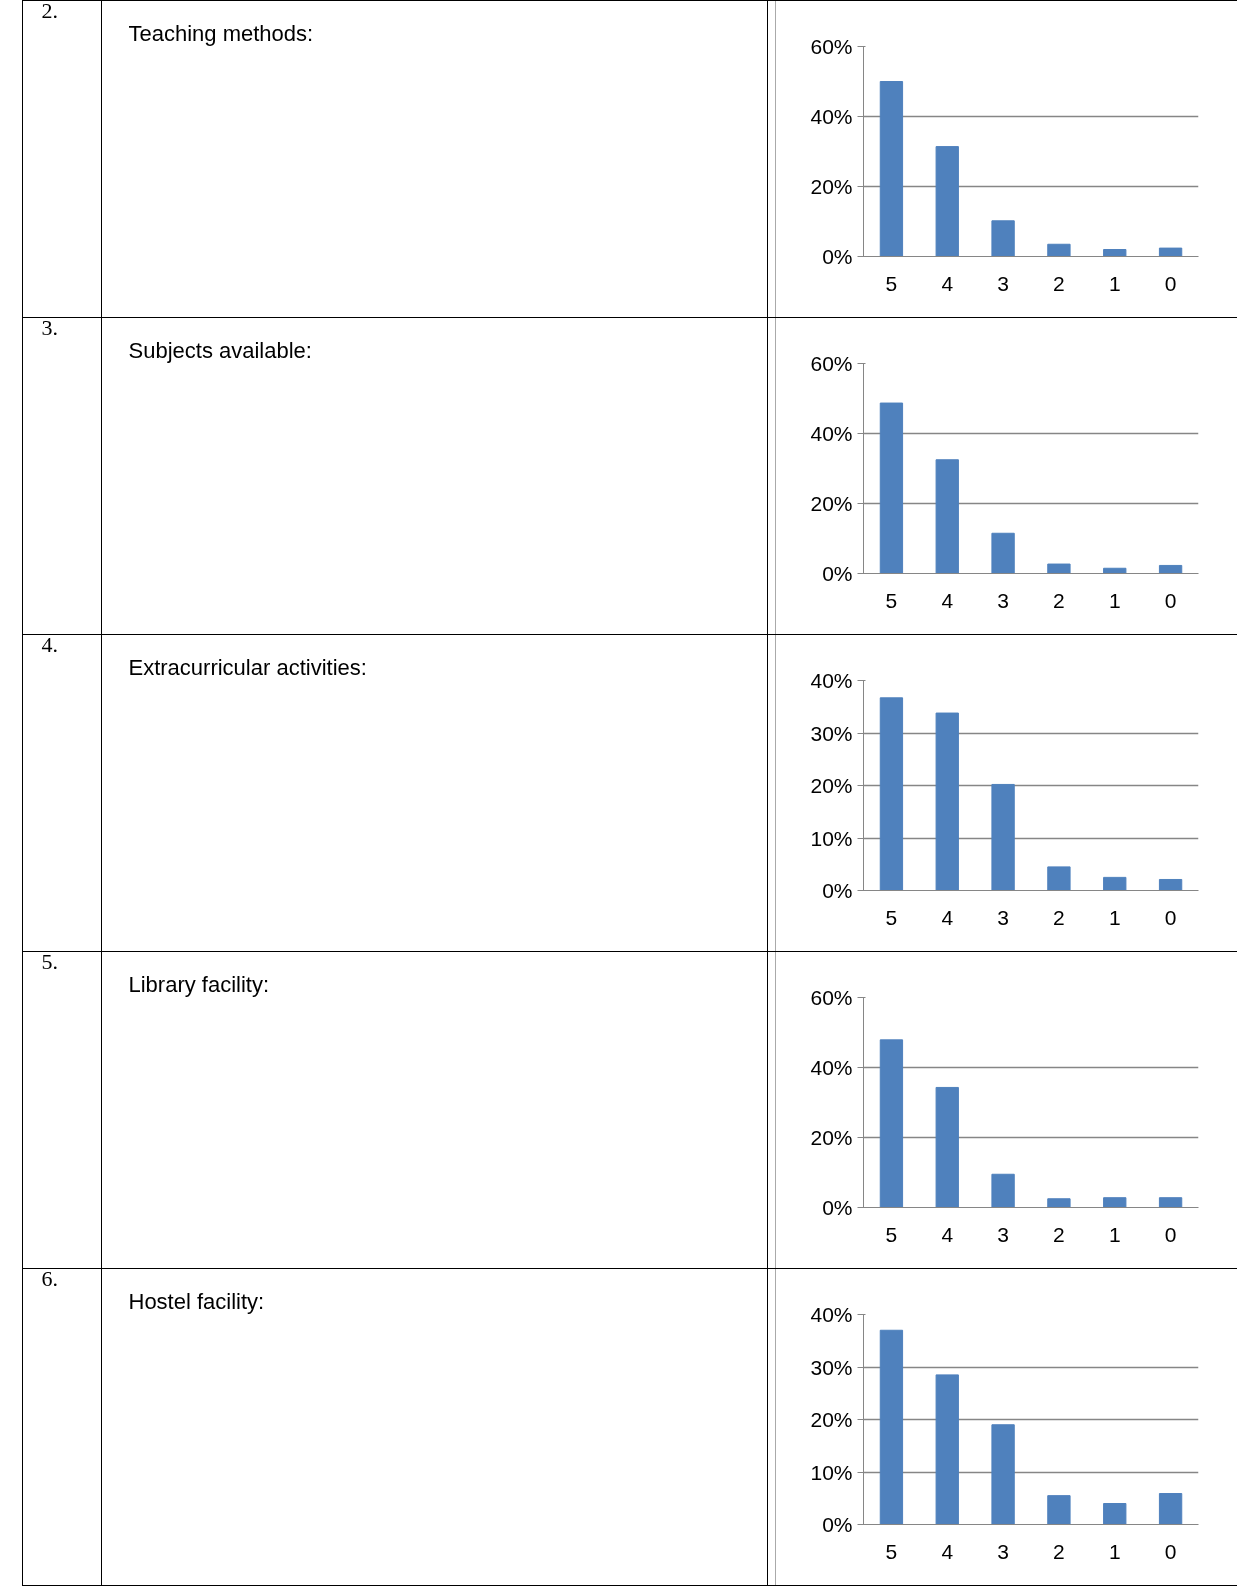  What do you see at coordinates (49, 1278) in the screenshot?
I see `text: 6.` at bounding box center [49, 1278].